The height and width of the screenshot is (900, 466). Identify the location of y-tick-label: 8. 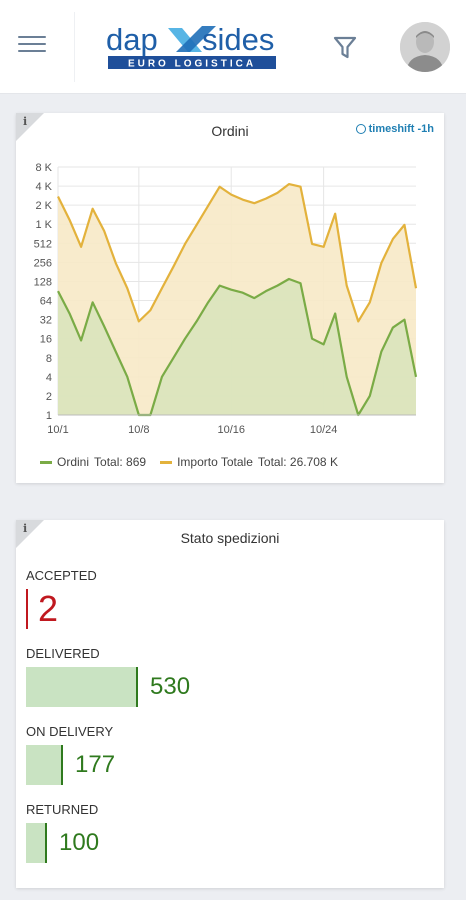
(49, 359).